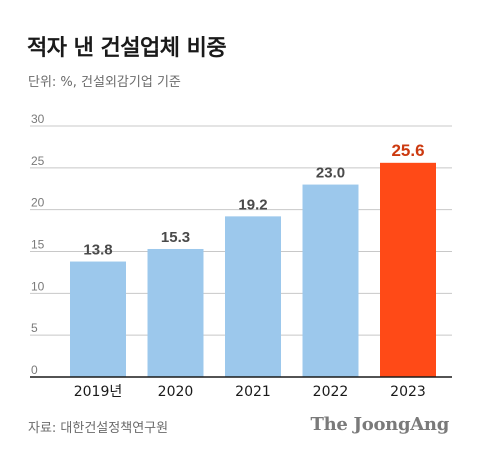 The height and width of the screenshot is (454, 480). What do you see at coordinates (38, 119) in the screenshot?
I see `y-tick-label: 30` at bounding box center [38, 119].